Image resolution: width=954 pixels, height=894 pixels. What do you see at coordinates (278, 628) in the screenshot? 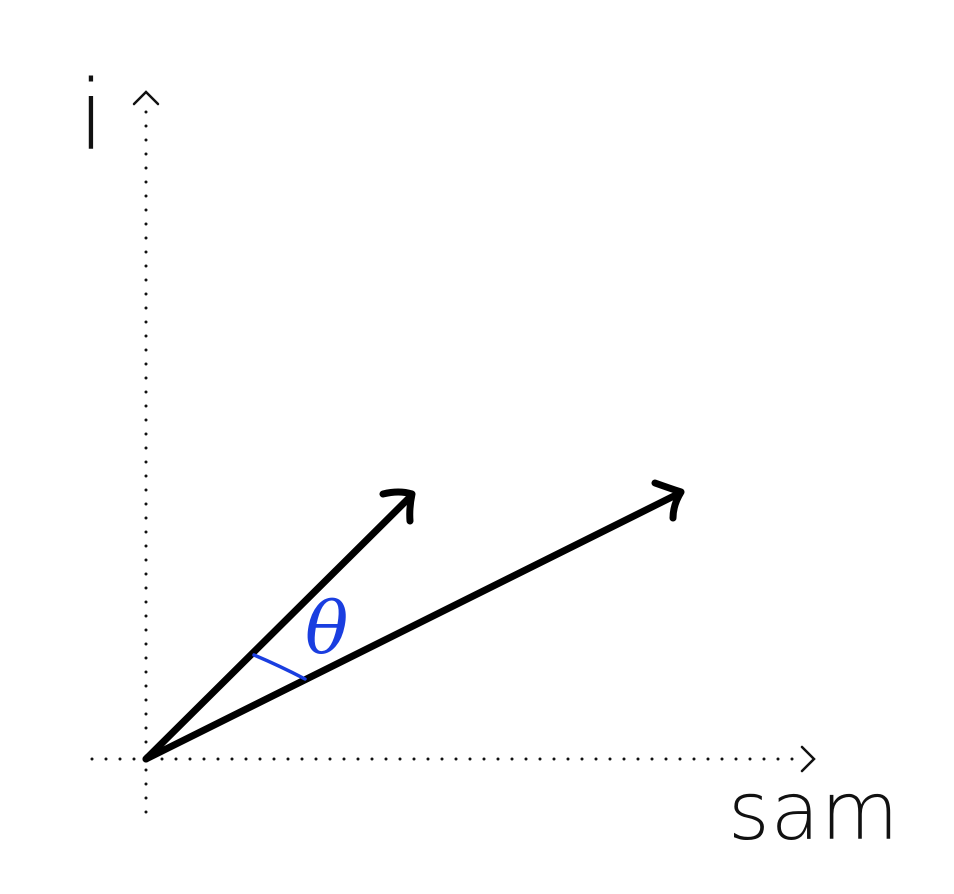
I see `vector-upper` at bounding box center [278, 628].